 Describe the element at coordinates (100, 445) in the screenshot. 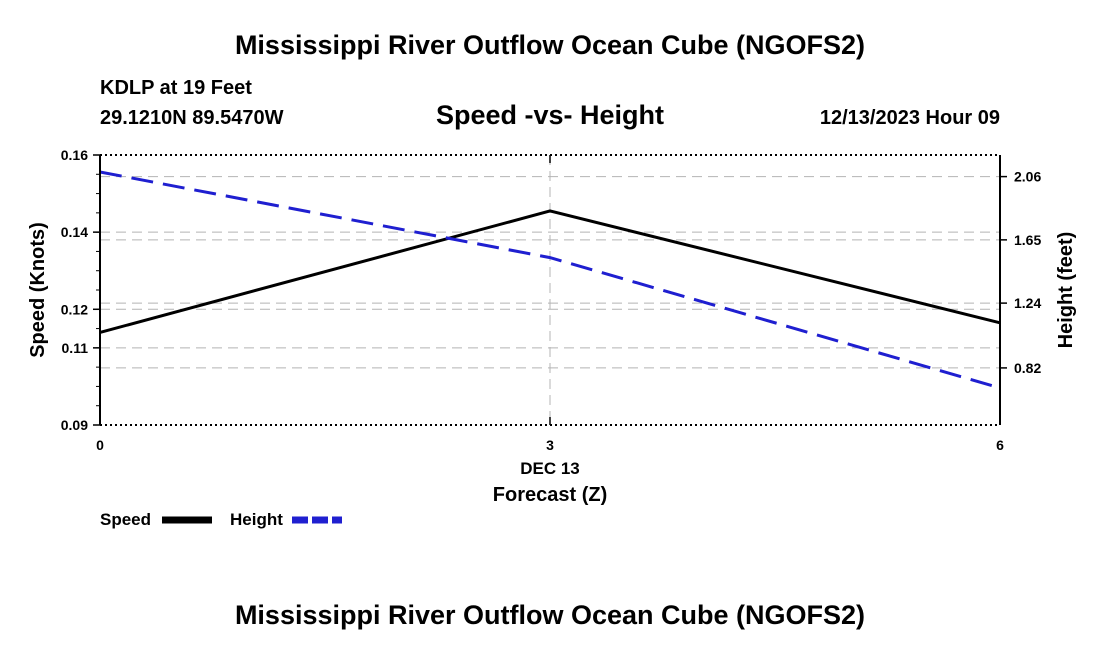

I see `x-tick-label: 0` at that location.